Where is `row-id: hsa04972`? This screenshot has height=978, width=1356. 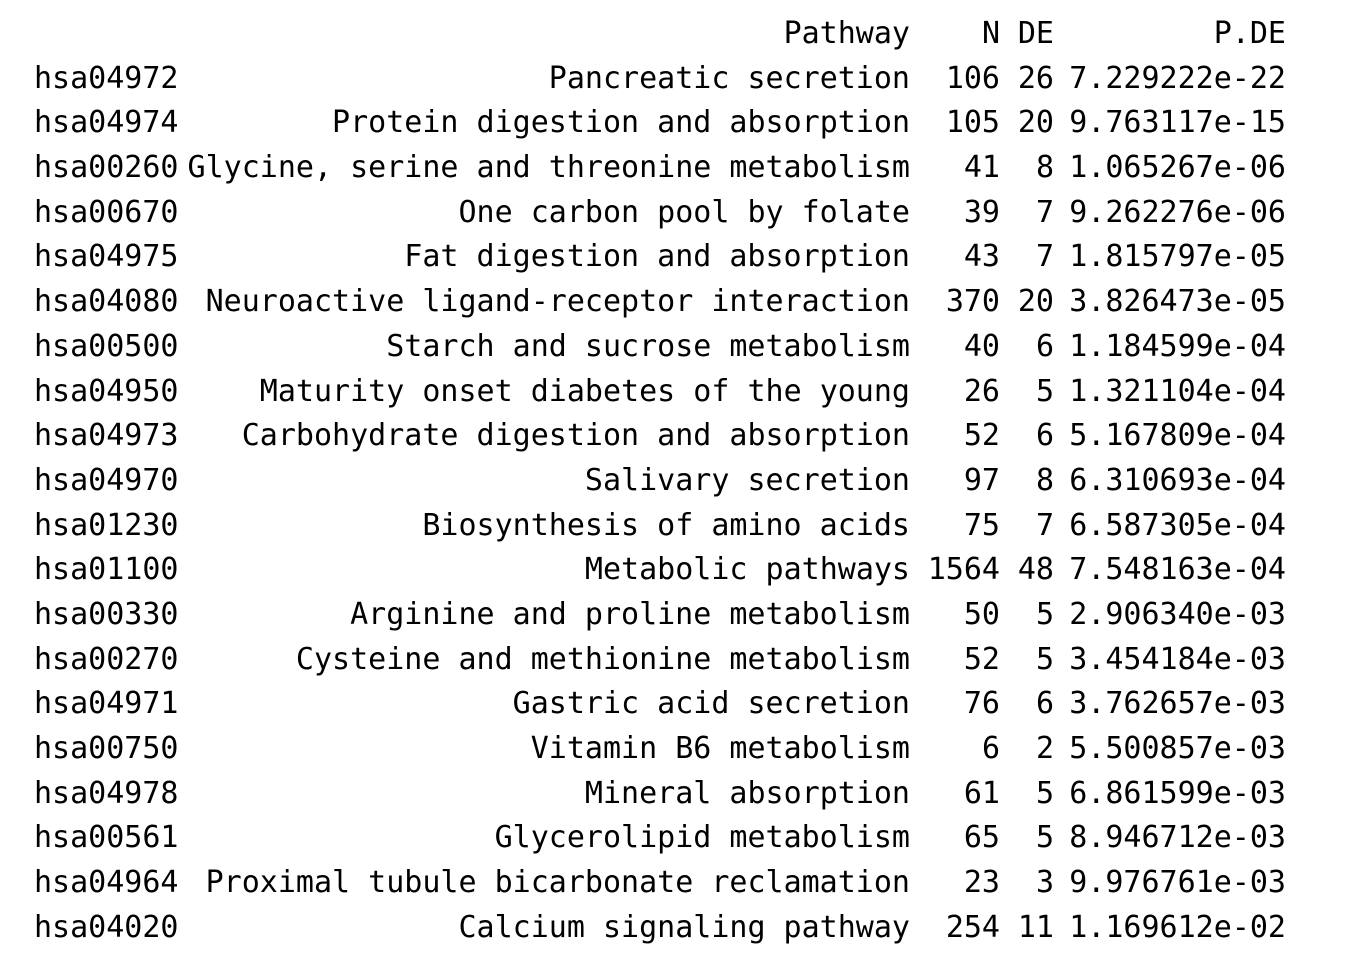 row-id: hsa04972 is located at coordinates (106, 78).